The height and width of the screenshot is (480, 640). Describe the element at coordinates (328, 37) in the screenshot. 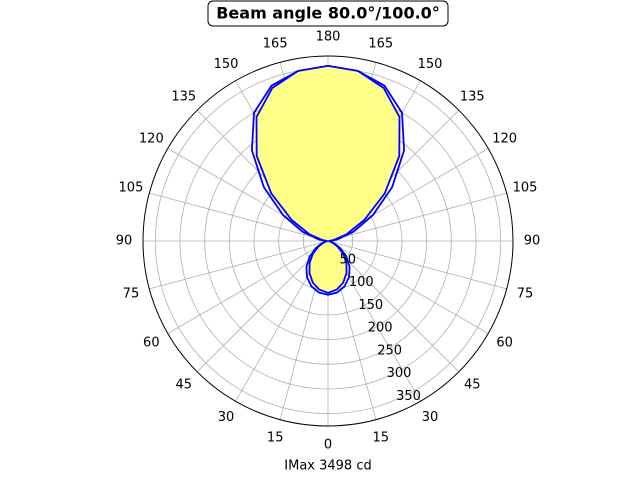

I see `angle-tick-label: 180` at that location.